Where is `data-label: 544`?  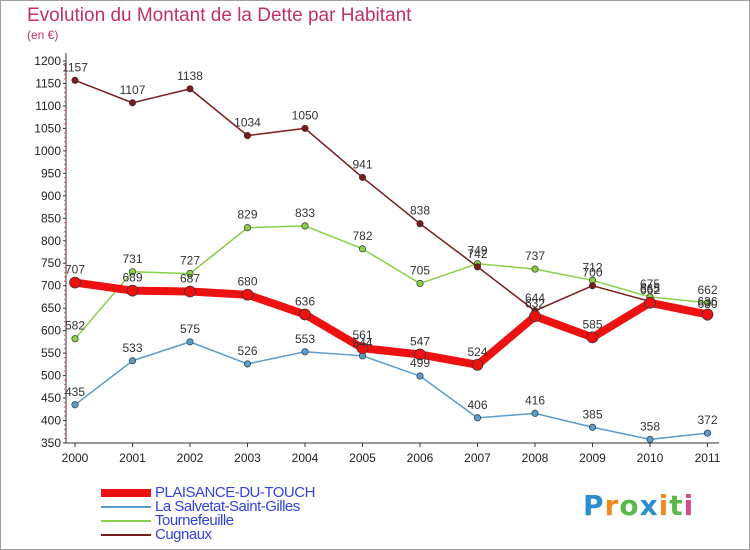
data-label: 544 is located at coordinates (362, 343).